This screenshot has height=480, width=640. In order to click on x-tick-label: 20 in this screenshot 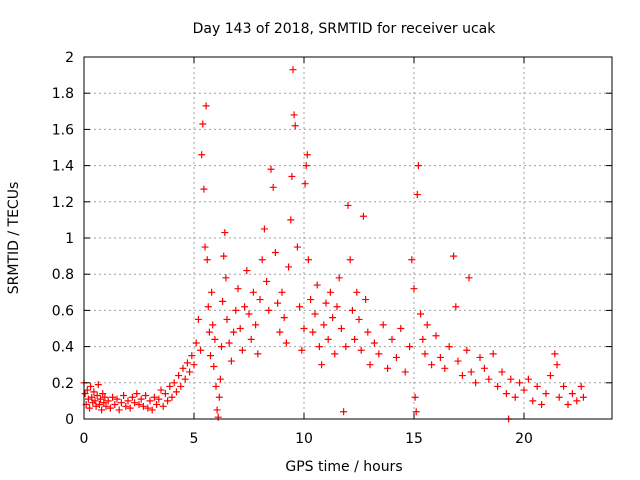, I will do `click(524, 439)`.